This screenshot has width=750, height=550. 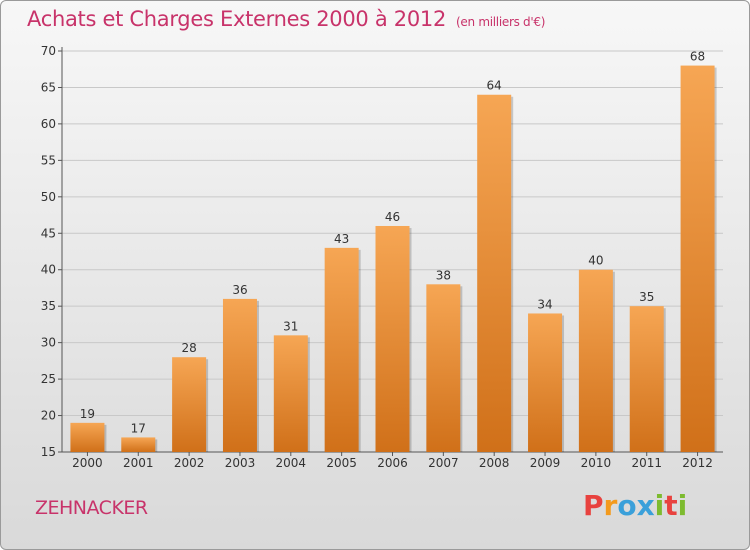 What do you see at coordinates (87, 463) in the screenshot?
I see `x-tick-label: 2000` at bounding box center [87, 463].